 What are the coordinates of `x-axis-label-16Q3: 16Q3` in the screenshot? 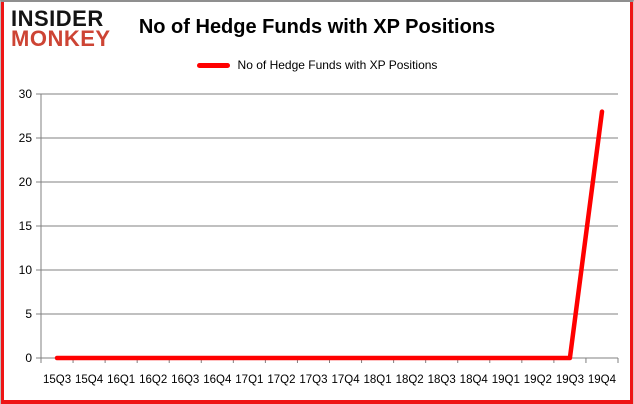 It's located at (185, 380).